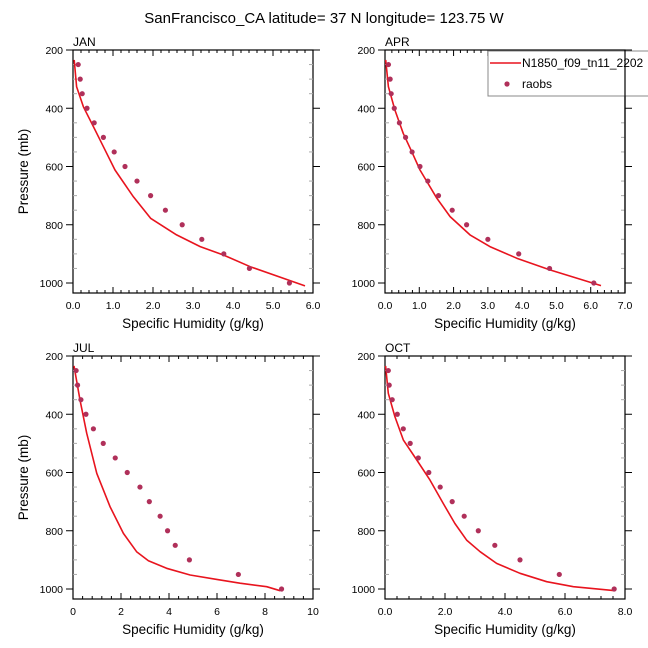 The width and height of the screenshot is (648, 648). Describe the element at coordinates (625, 306) in the screenshot. I see `x-tick-label: 7.0` at that location.